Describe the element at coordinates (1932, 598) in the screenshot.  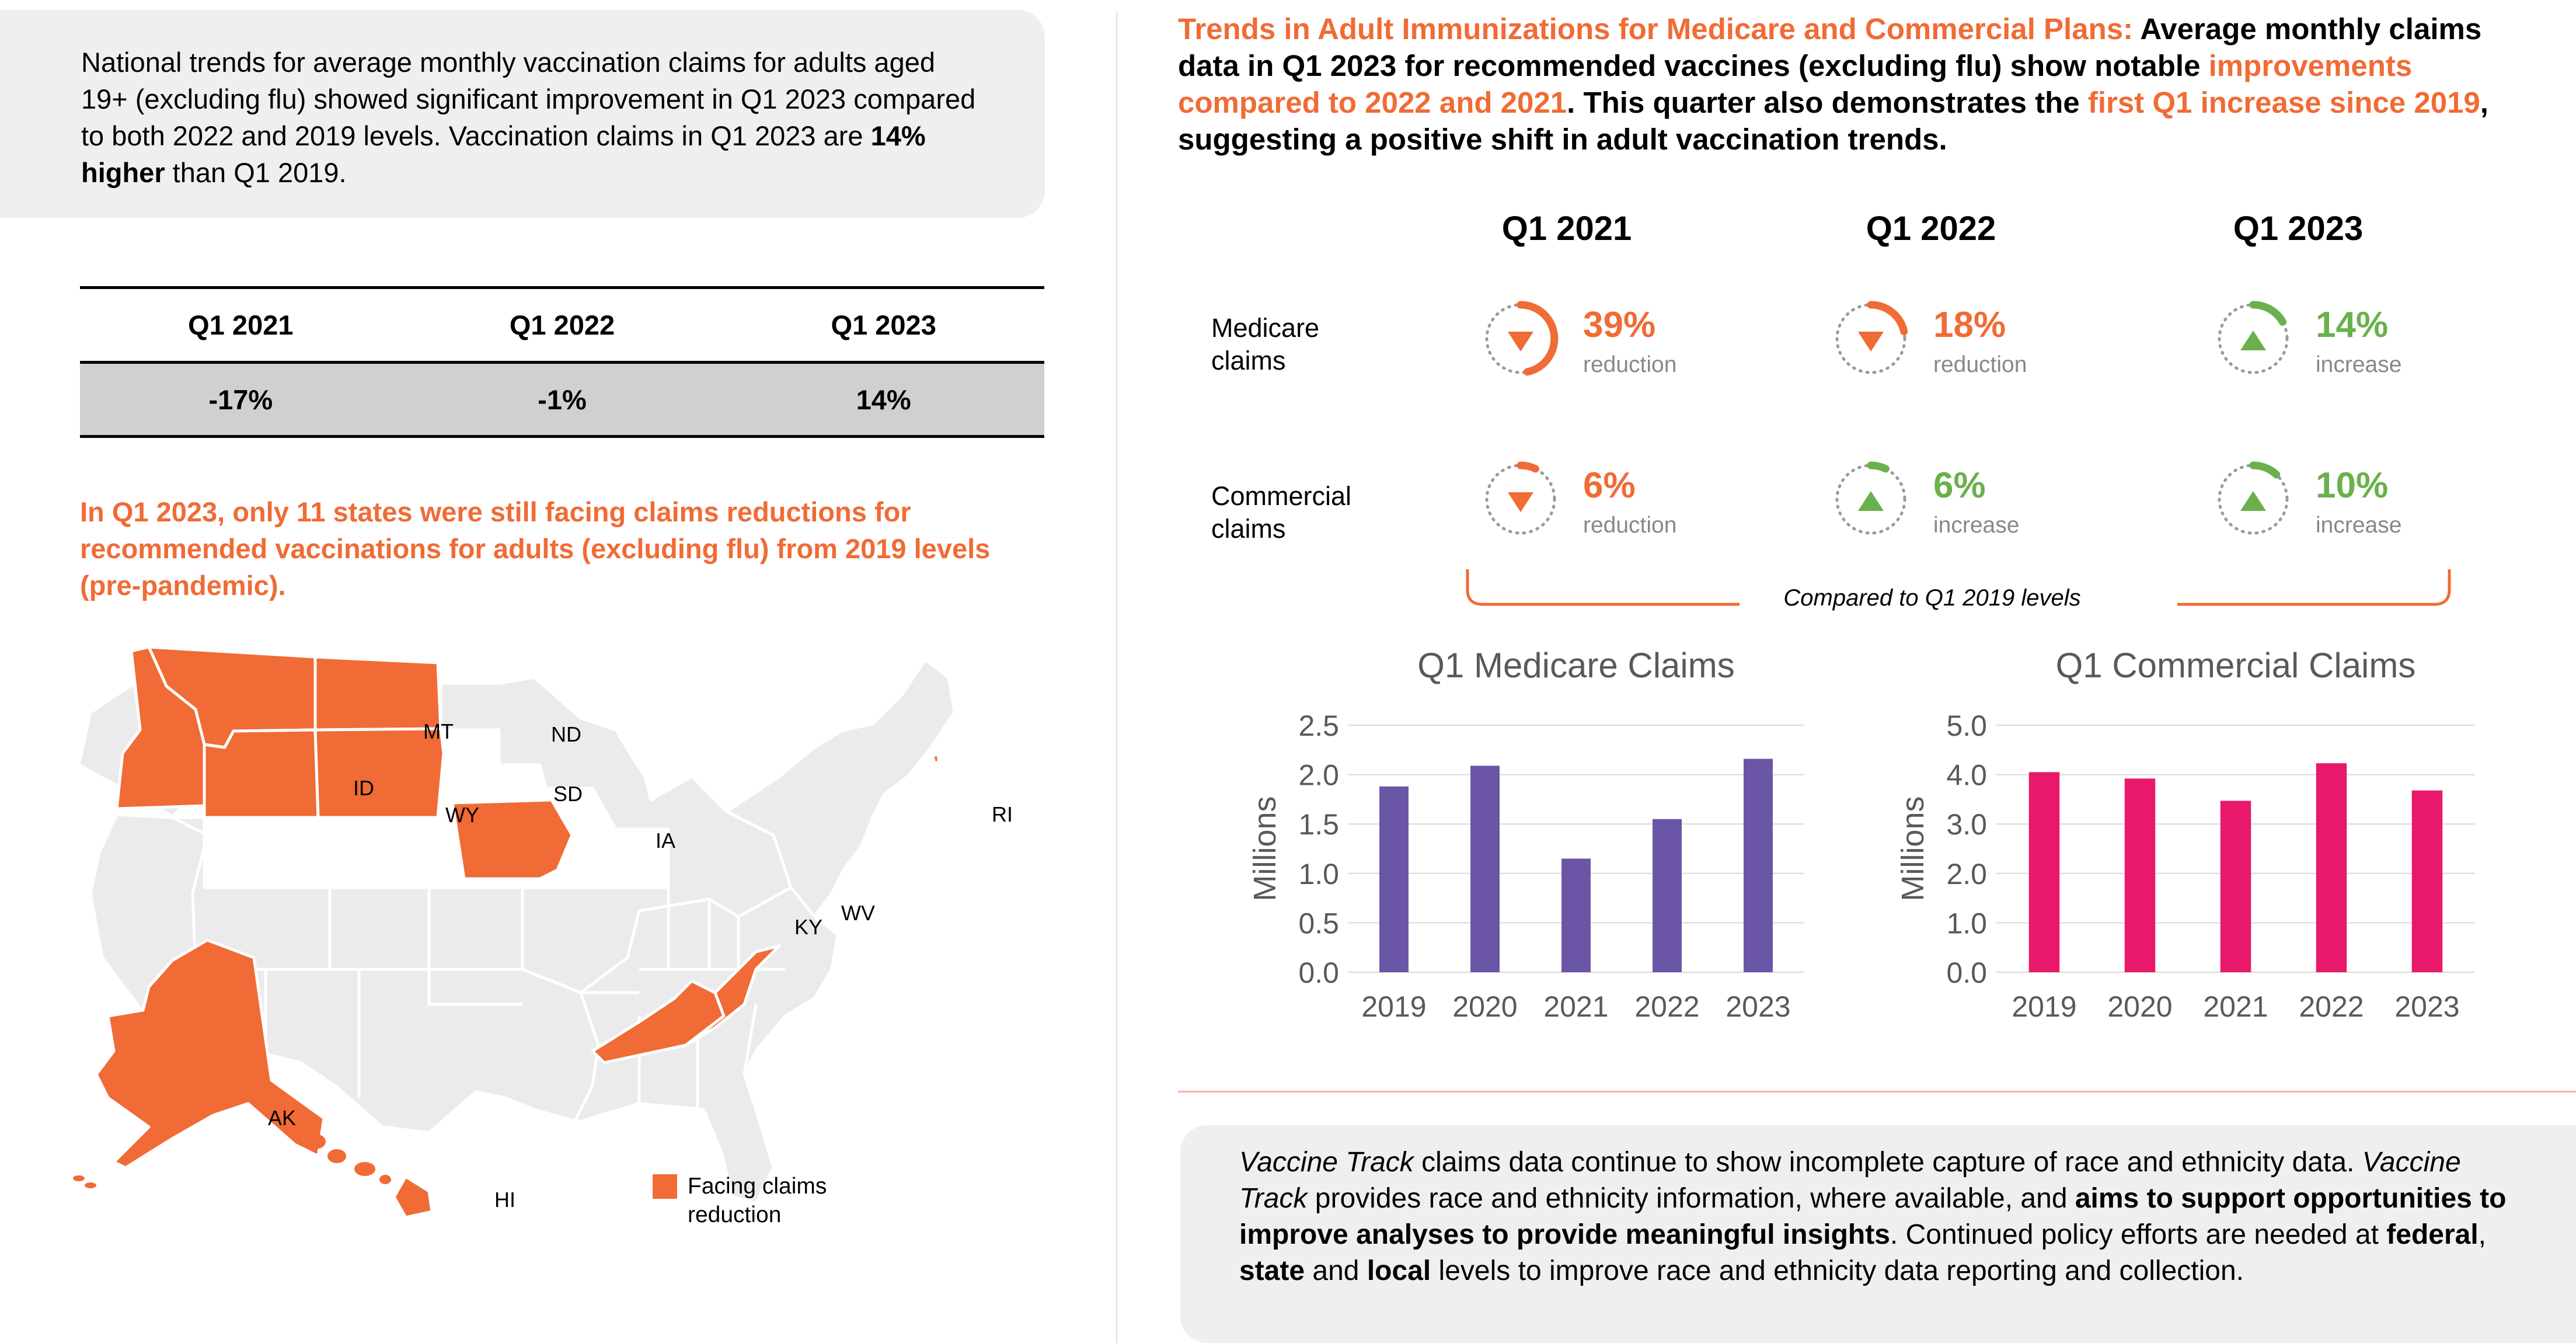
I see `comparison-caption: Compared to Q1 2019 levels` at that location.